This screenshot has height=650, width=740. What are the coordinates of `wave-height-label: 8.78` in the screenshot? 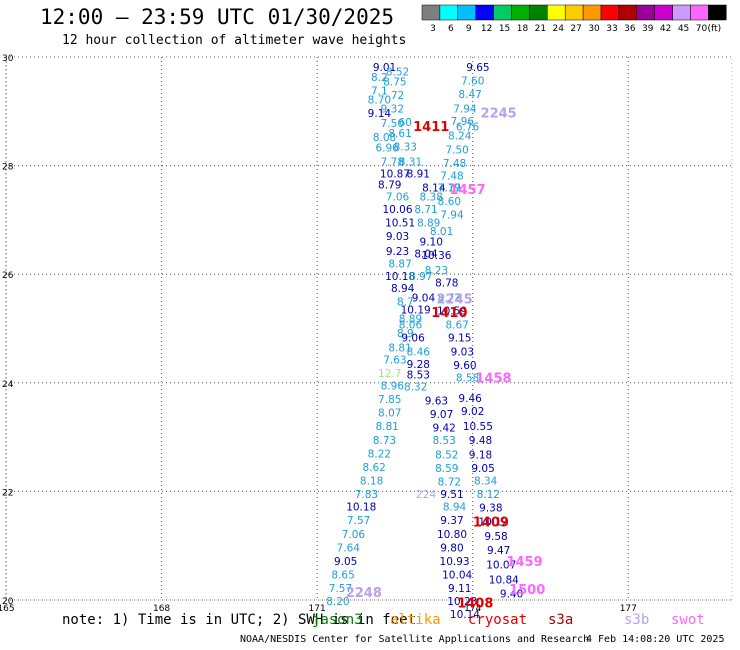 It's located at (446, 283).